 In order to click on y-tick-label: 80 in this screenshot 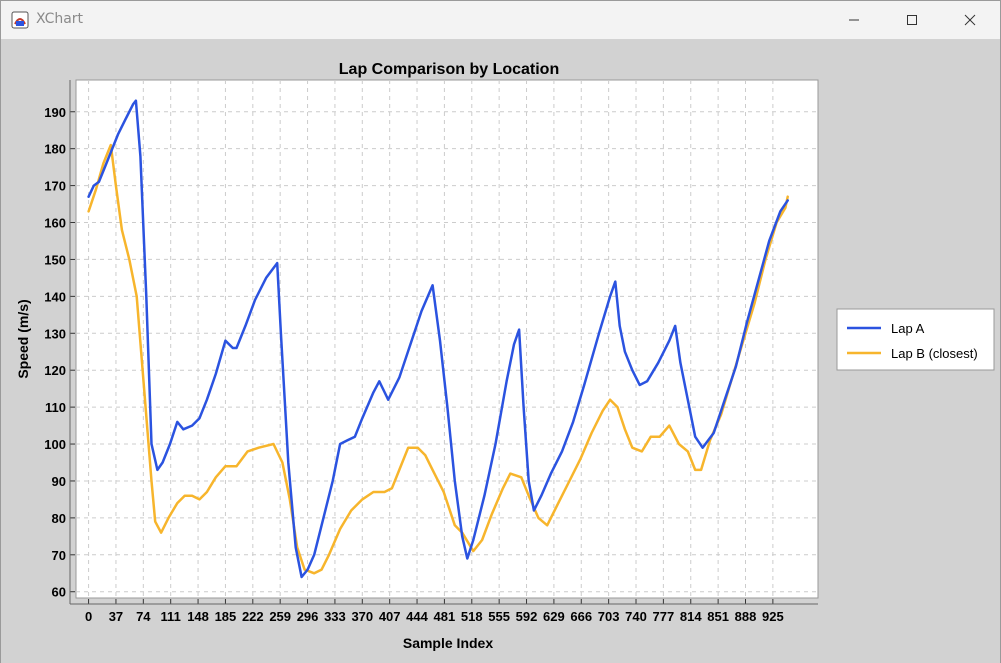, I will do `click(59, 518)`.